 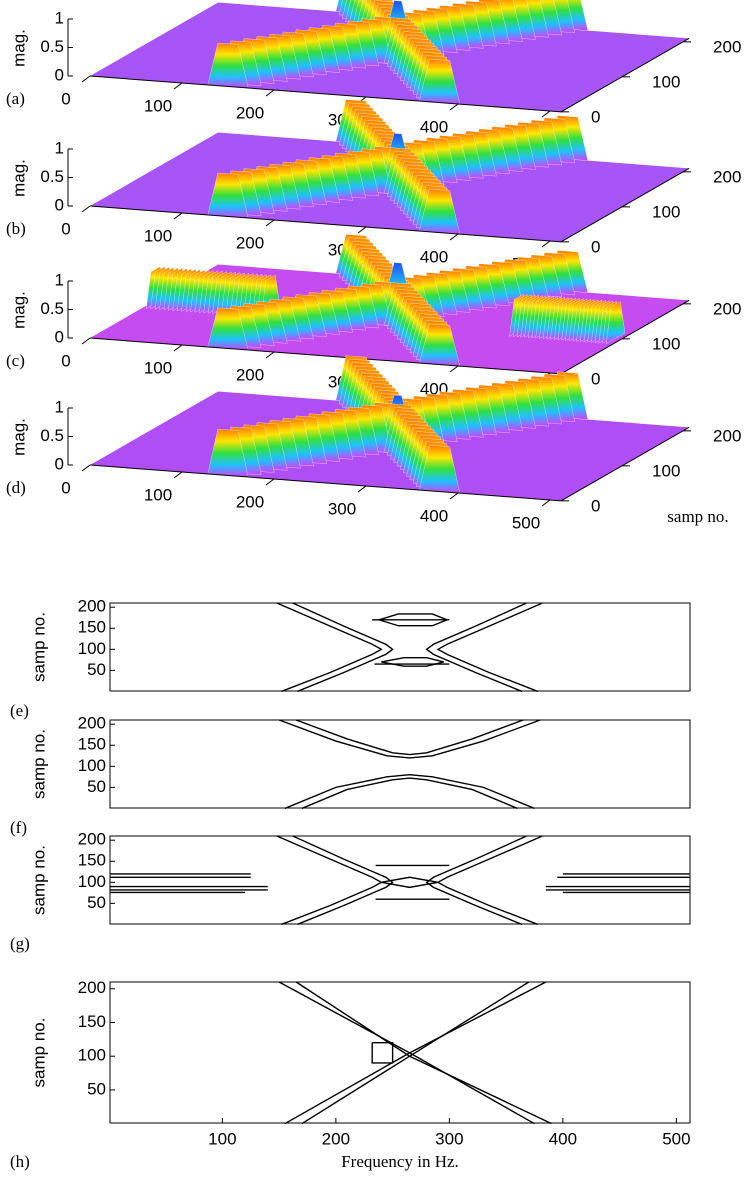 I want to click on ridge-profile, so click(x=616, y=323).